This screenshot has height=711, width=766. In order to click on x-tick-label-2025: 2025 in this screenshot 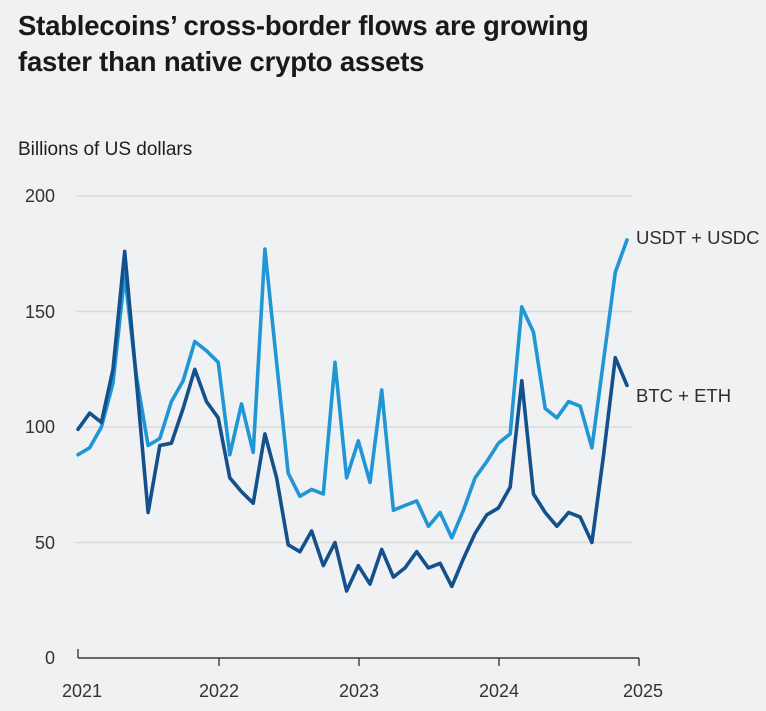, I will do `click(643, 691)`.